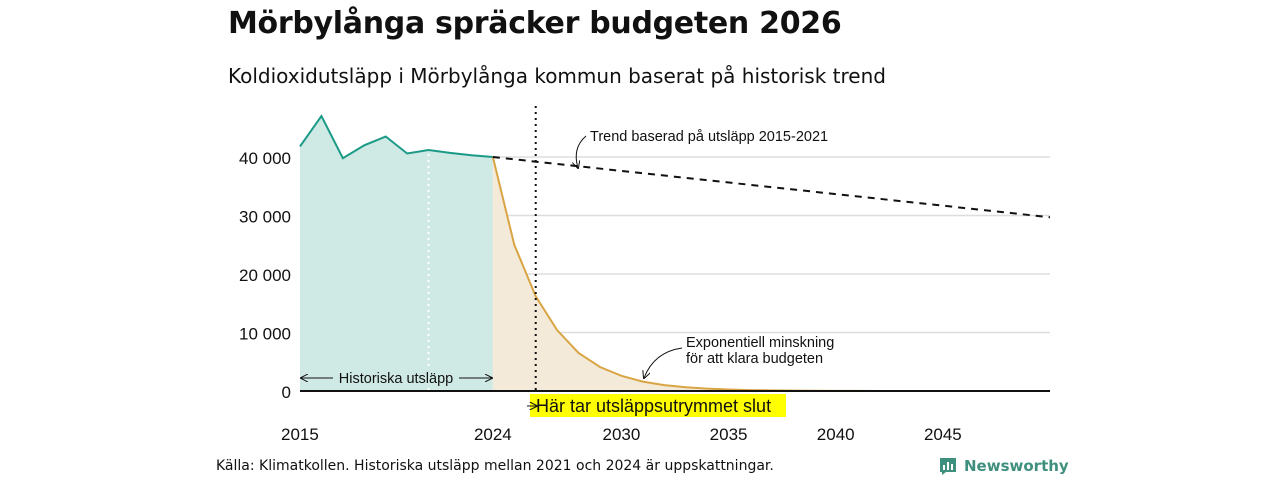  I want to click on newsworthy-logo-icon, so click(948, 466).